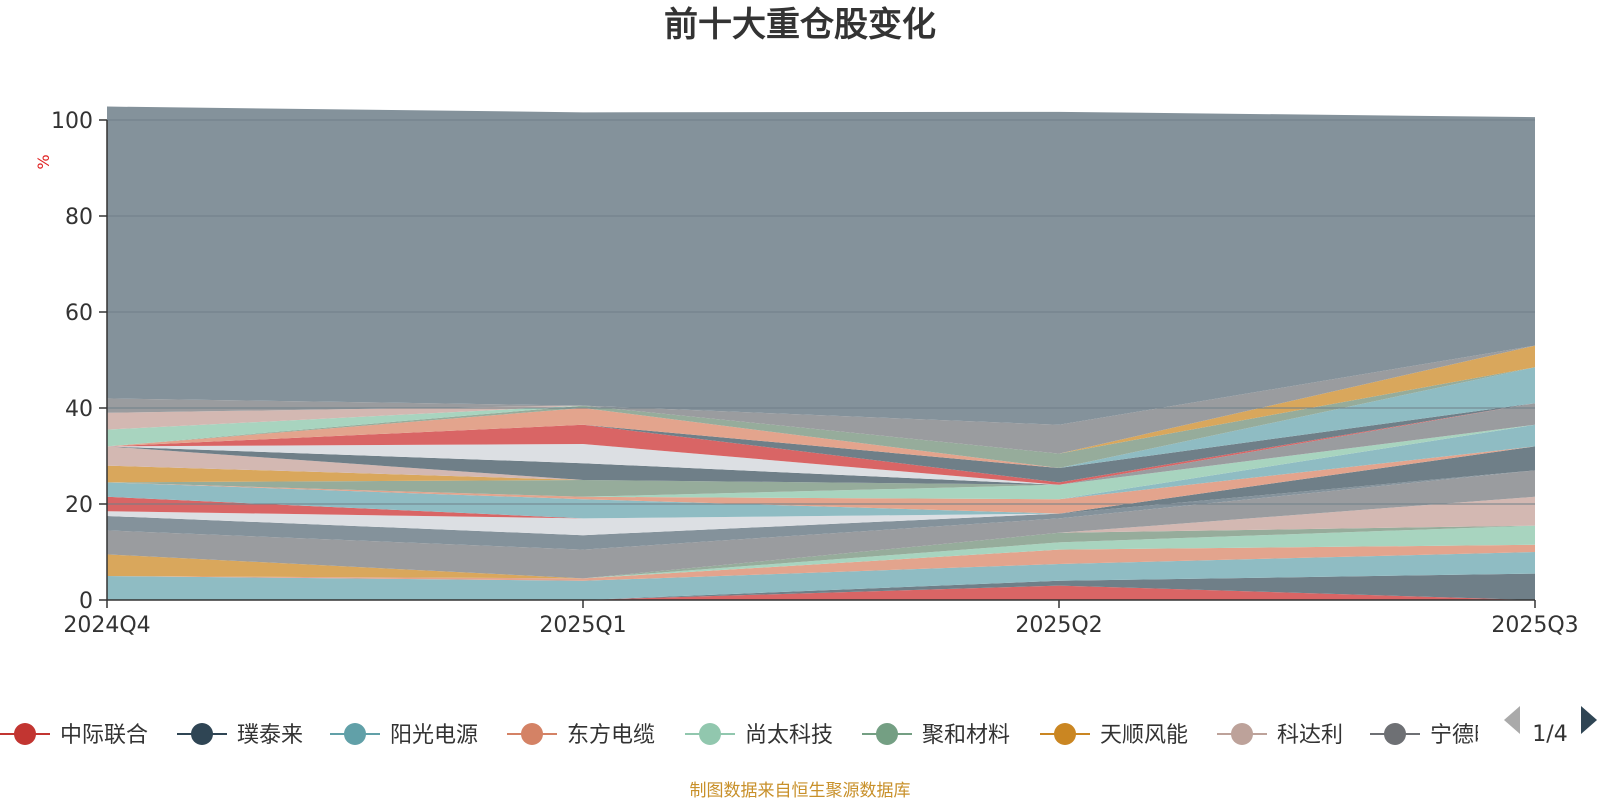 This screenshot has height=800, width=1600. What do you see at coordinates (800, 790) in the screenshot?
I see `source-note: 制图数据来自恒生聚源数据库` at bounding box center [800, 790].